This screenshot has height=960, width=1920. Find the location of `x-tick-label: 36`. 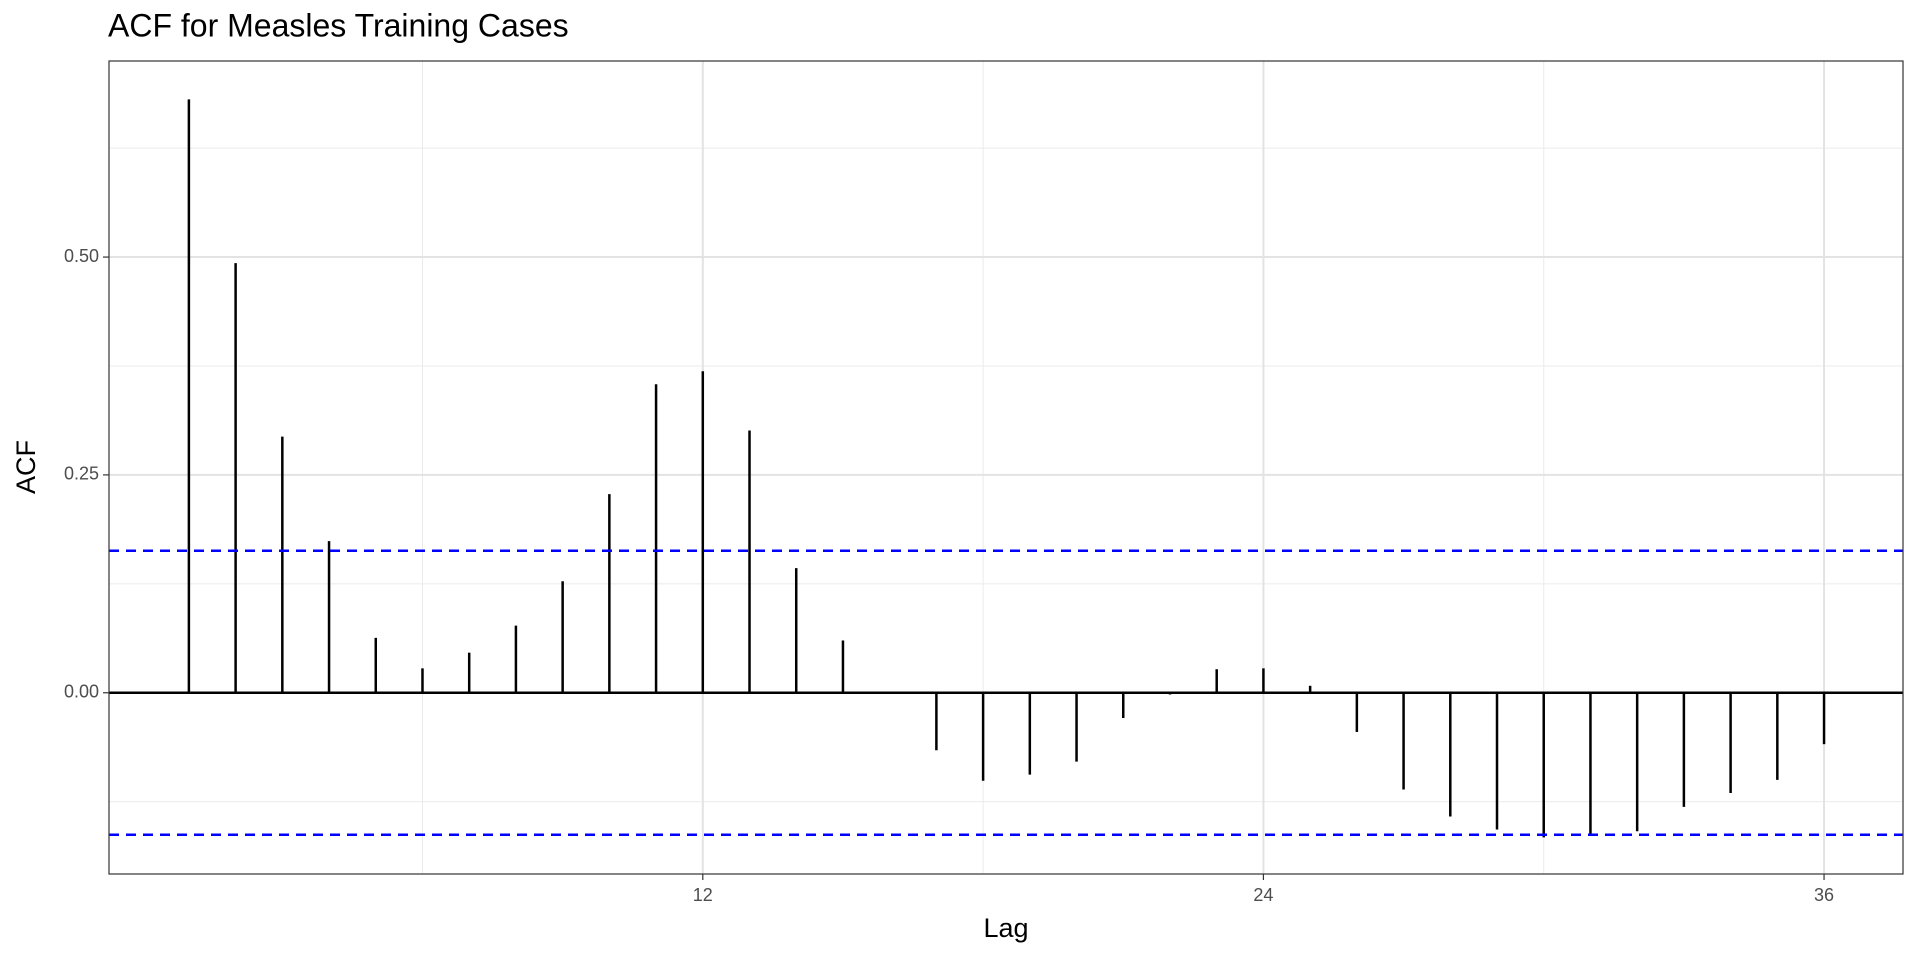

x-tick-label: 36 is located at coordinates (1824, 895).